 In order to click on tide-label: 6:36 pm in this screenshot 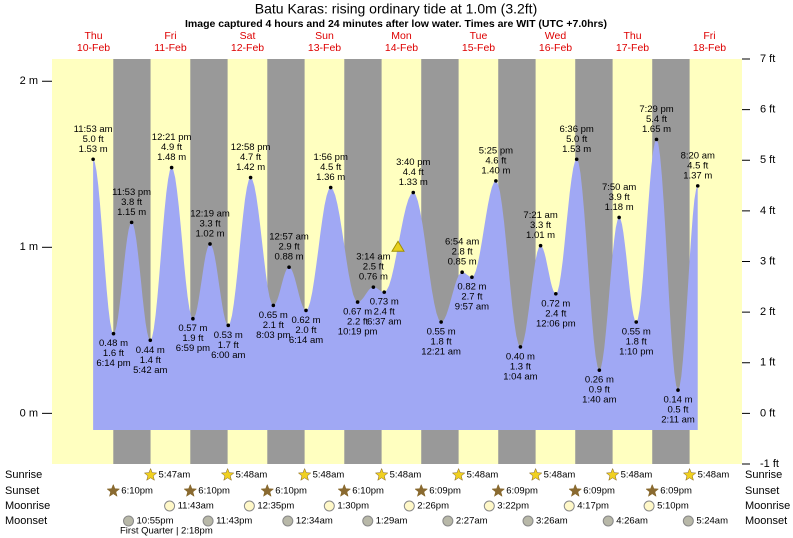, I will do `click(577, 129)`.